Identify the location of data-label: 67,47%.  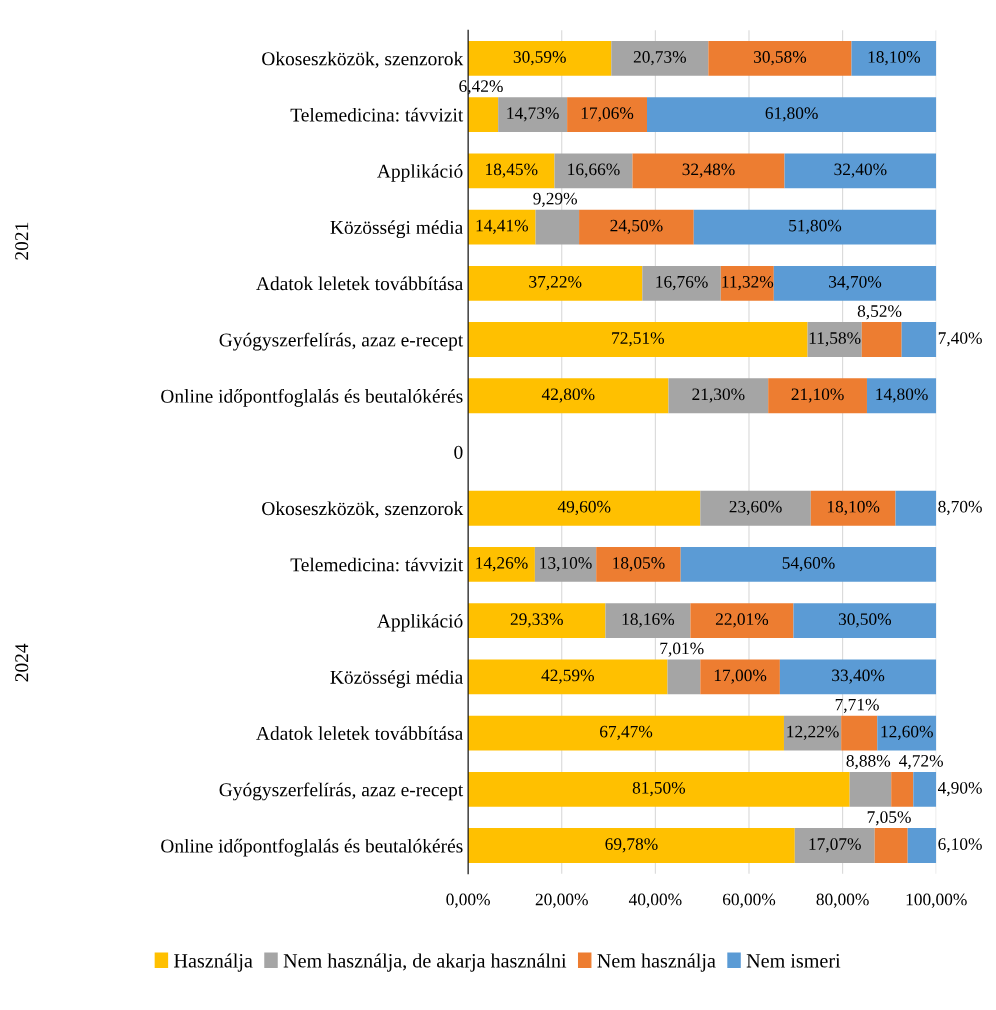
(626, 732).